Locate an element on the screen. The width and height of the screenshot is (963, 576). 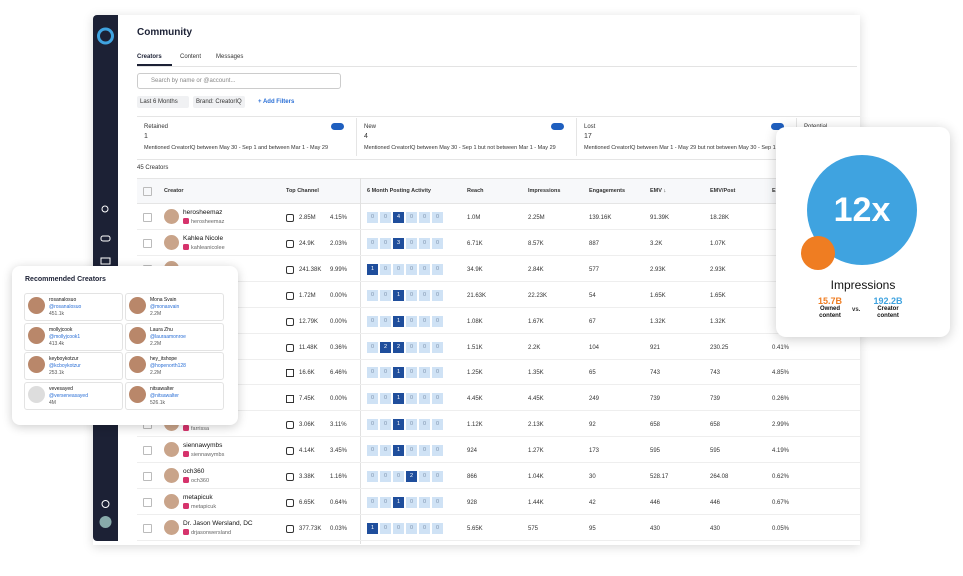
header-checkbox is located at coordinates (147, 191).